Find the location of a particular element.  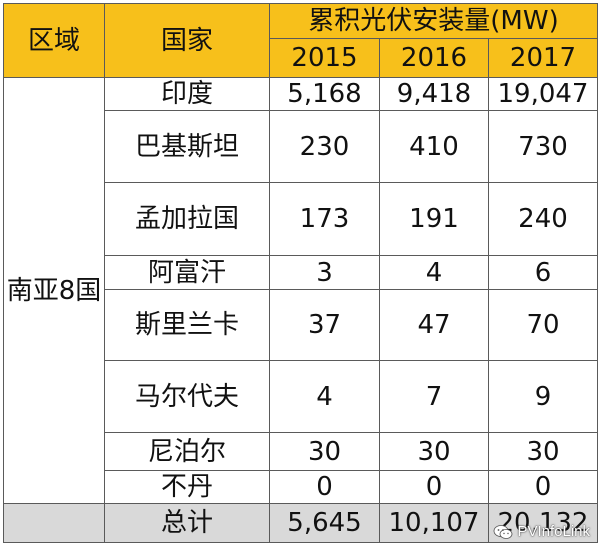

header-row: 区域 国家 累积光伏安装量(MW) is located at coordinates (300, 40).